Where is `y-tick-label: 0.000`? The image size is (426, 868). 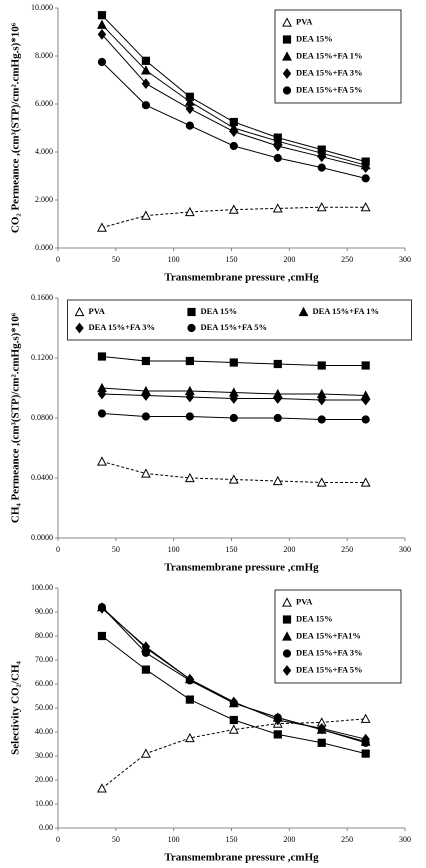
y-tick-label: 0.000 is located at coordinates (44, 247).